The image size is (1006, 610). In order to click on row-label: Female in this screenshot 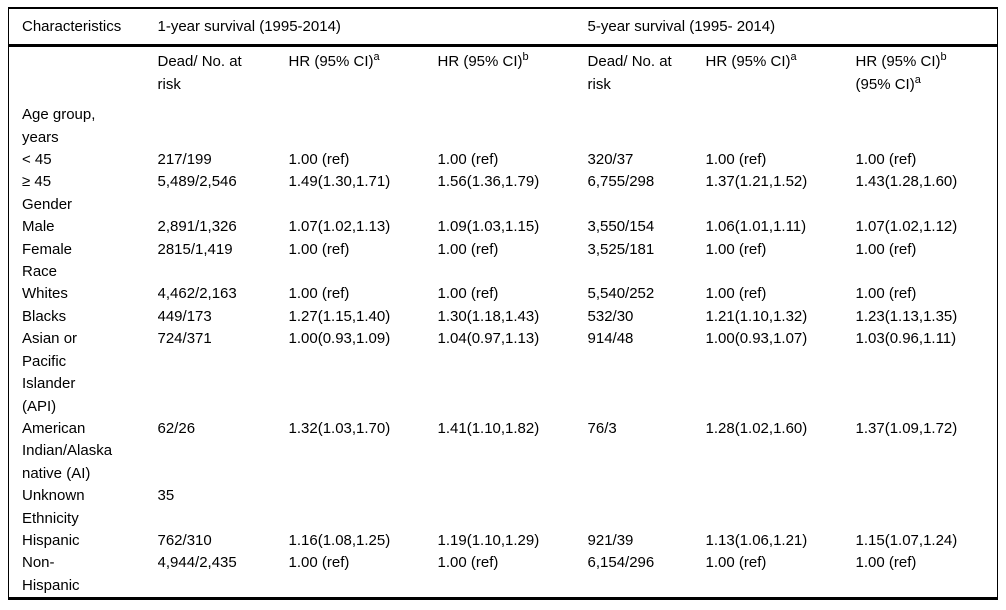, I will do `click(47, 249)`.